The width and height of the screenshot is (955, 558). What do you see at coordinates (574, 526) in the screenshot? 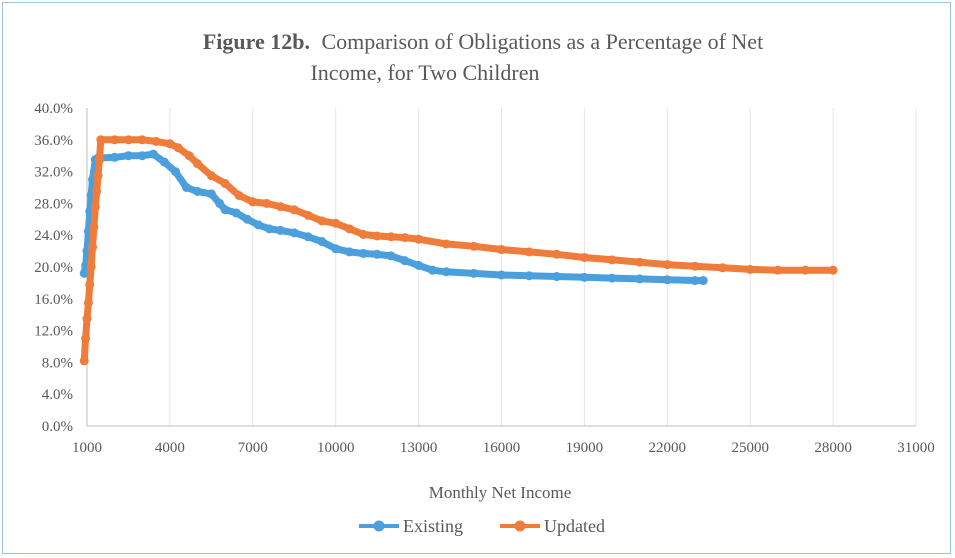
I see `legend-label: Updated` at bounding box center [574, 526].